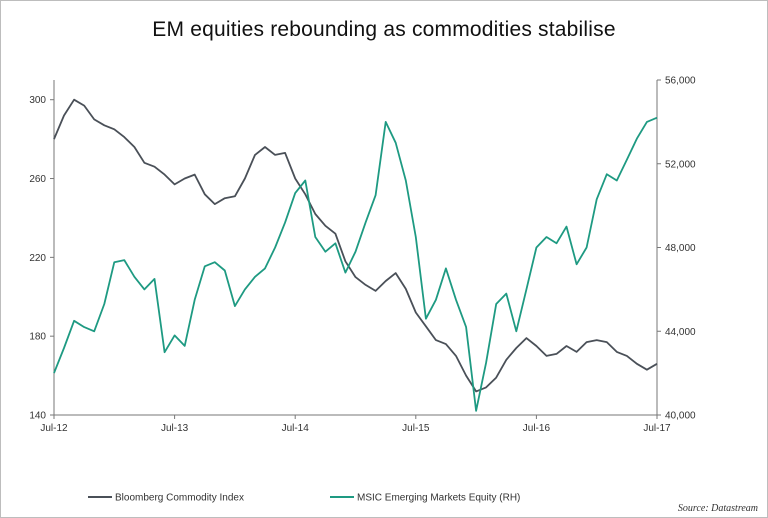 The image size is (768, 518). What do you see at coordinates (438, 498) in the screenshot?
I see `legend-label: MSIC Emerging Markets Equity (RH)` at bounding box center [438, 498].